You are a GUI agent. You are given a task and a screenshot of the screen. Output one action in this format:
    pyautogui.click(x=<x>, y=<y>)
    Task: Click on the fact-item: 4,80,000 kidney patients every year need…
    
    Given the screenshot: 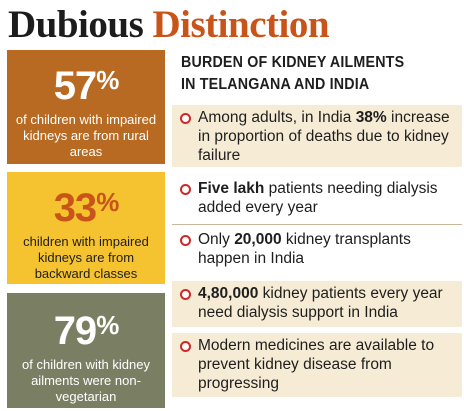 What is the action you would take?
    pyautogui.click(x=317, y=304)
    